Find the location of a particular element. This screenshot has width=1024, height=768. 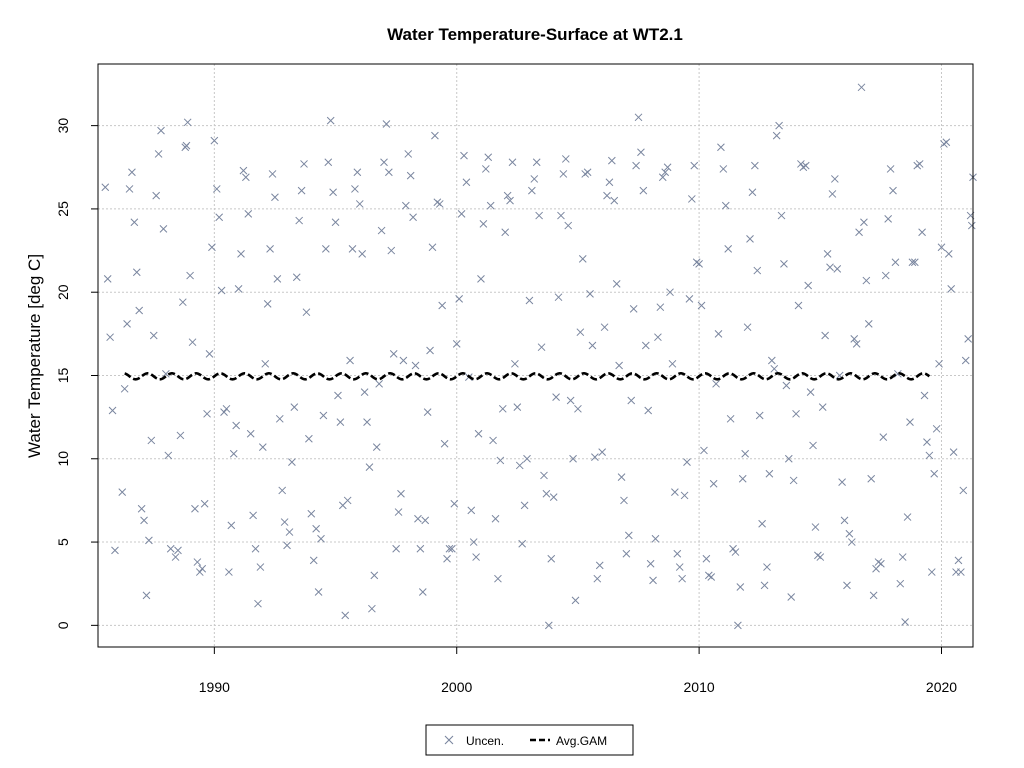

x-tick-label: 2010 is located at coordinates (699, 687).